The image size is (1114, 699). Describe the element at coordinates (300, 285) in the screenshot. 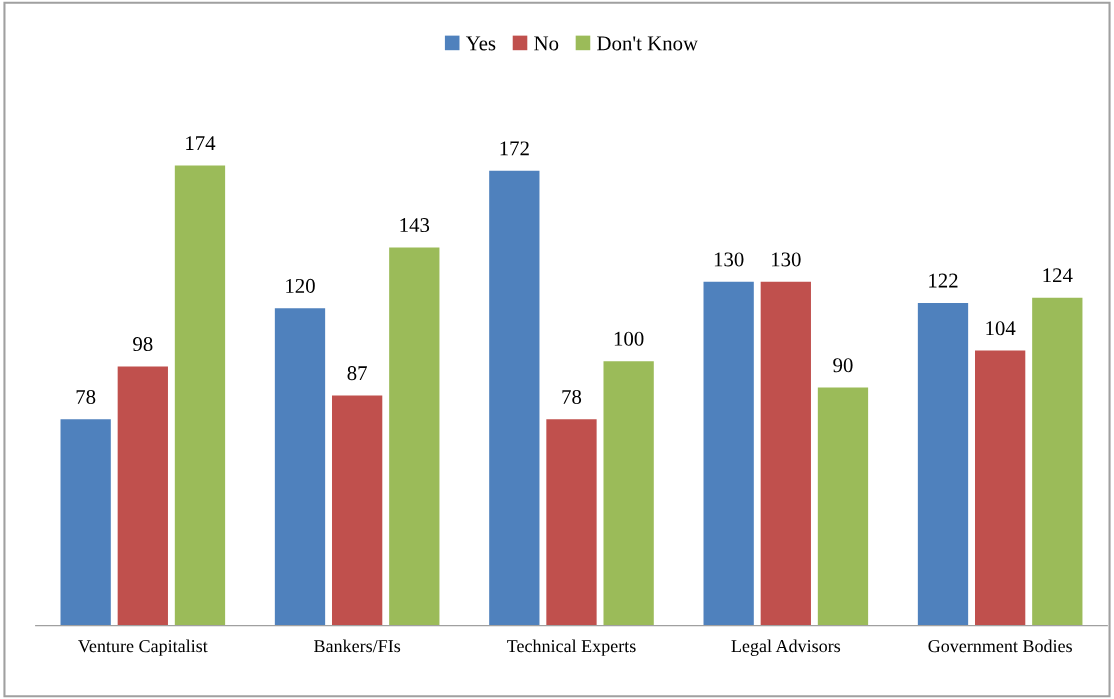

I see `data-label: 120` at that location.